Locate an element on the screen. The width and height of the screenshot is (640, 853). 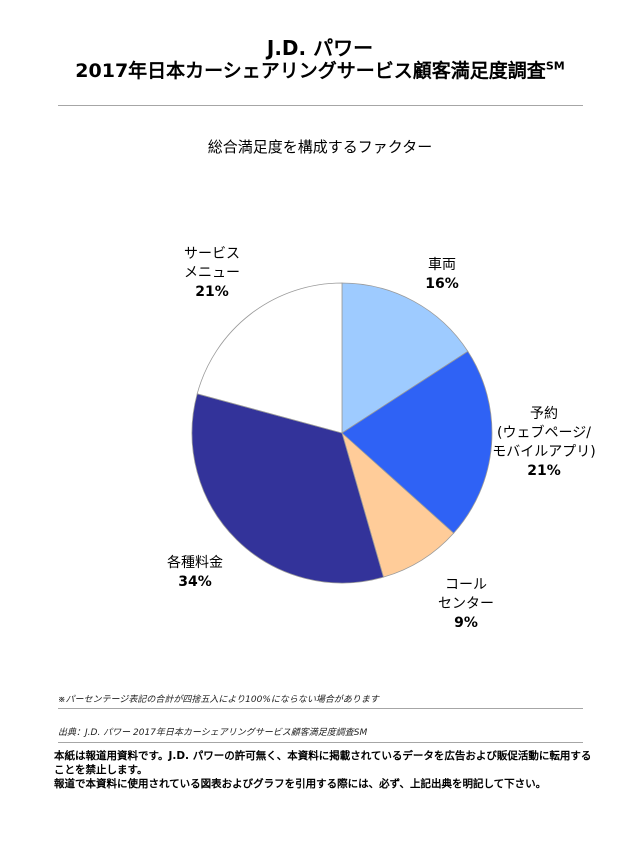
report-subtitle-text: 2017年日本カーシェアリングサービス顧客満足度調査 is located at coordinates (310, 71).